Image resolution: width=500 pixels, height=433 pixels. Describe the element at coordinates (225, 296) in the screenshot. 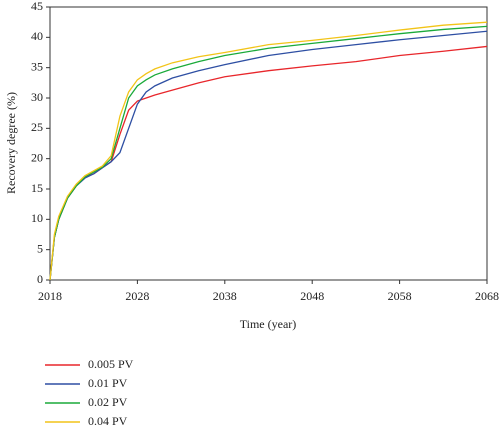

I see `x-tick-label: 2038` at that location.